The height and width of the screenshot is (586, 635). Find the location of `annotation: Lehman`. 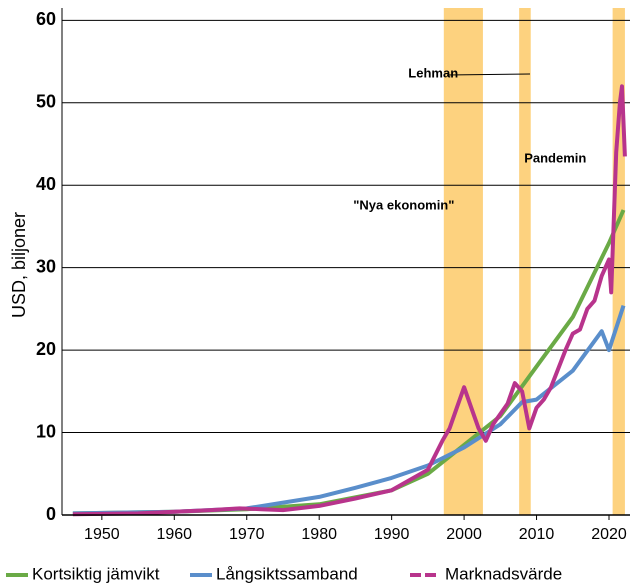

annotation: Lehman is located at coordinates (433, 72).